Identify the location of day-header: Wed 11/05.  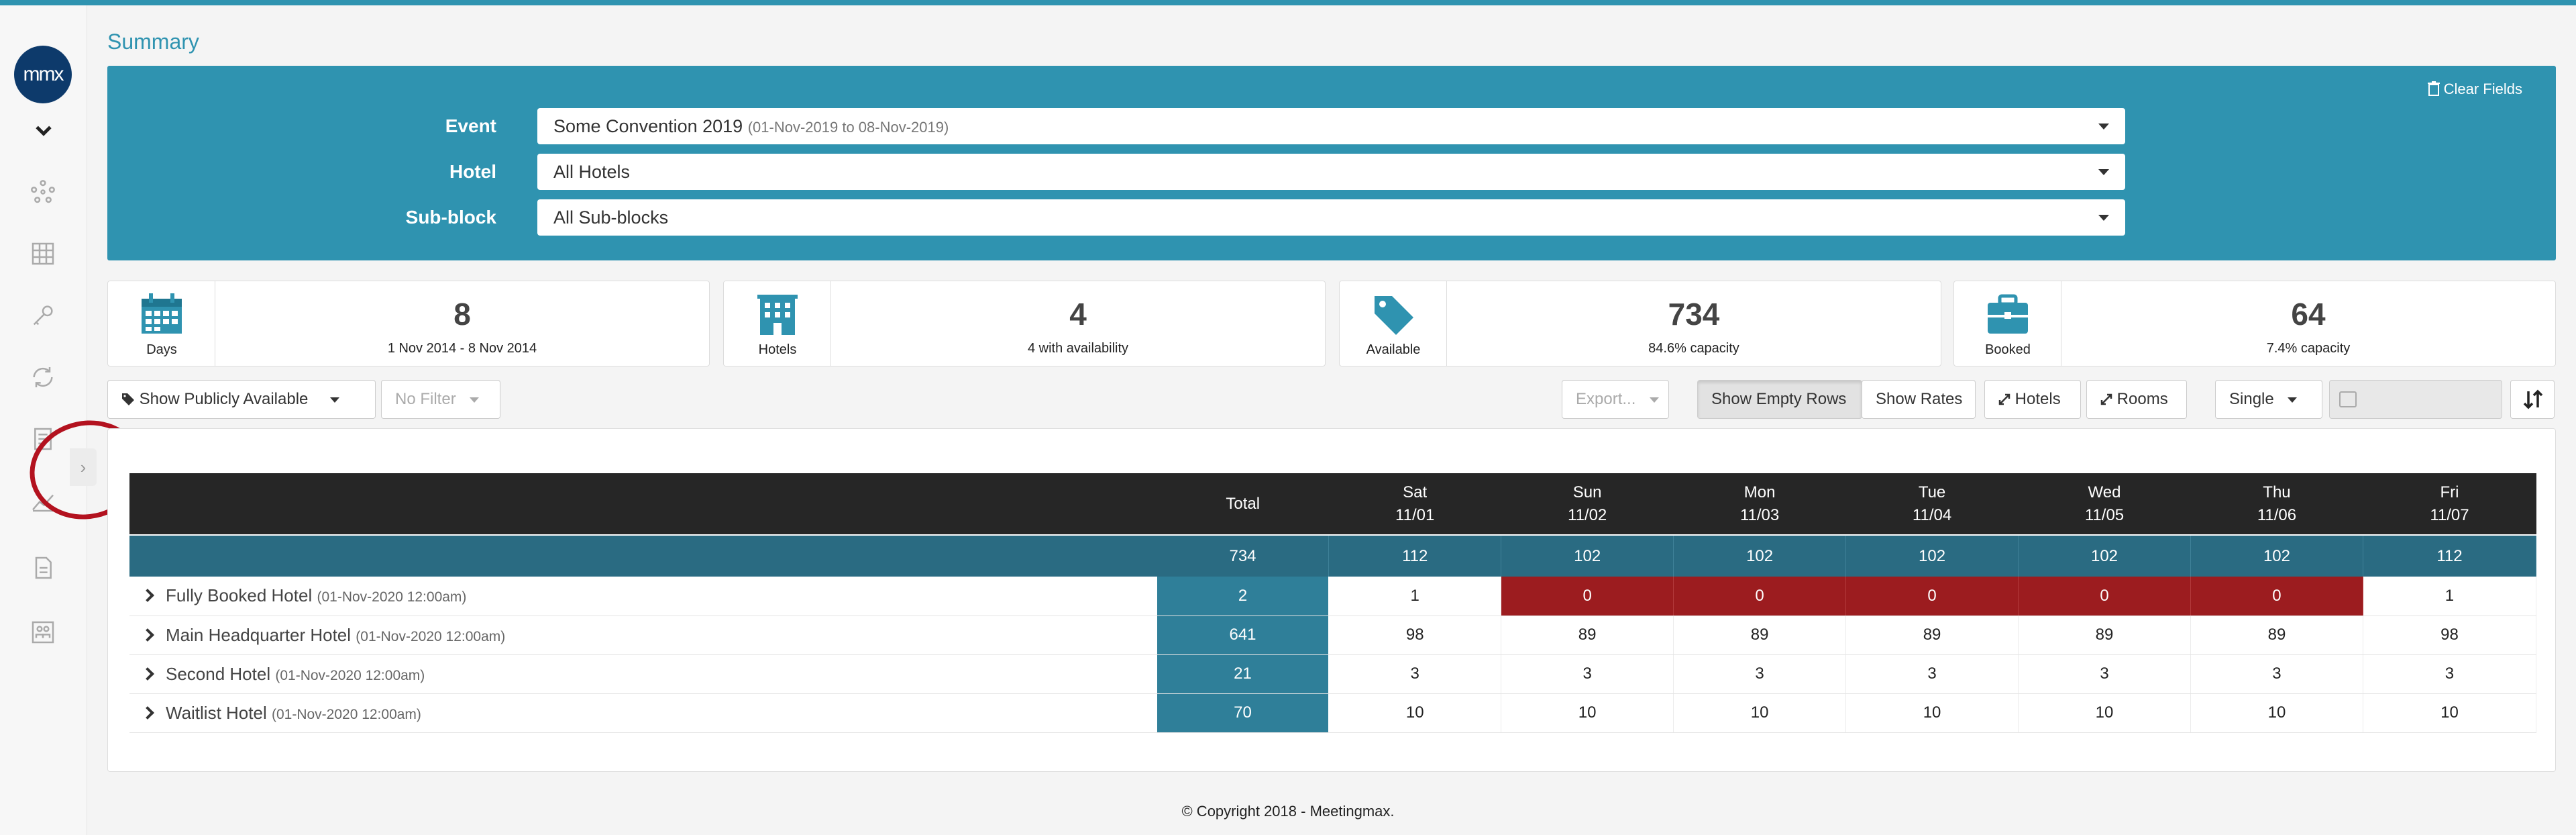
(2104, 504).